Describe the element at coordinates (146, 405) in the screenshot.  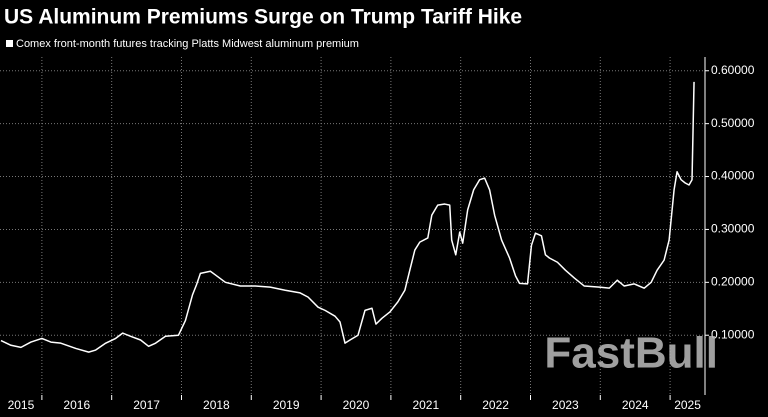
I see `x-tick-label: 2017` at that location.